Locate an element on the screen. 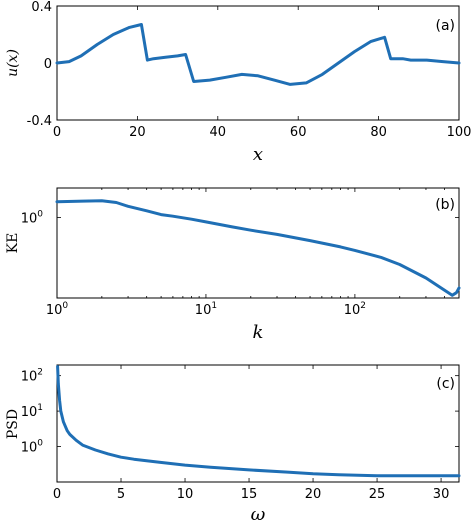 Image resolution: width=474 pixels, height=525 pixels. x-tick-label: 15 is located at coordinates (249, 494).